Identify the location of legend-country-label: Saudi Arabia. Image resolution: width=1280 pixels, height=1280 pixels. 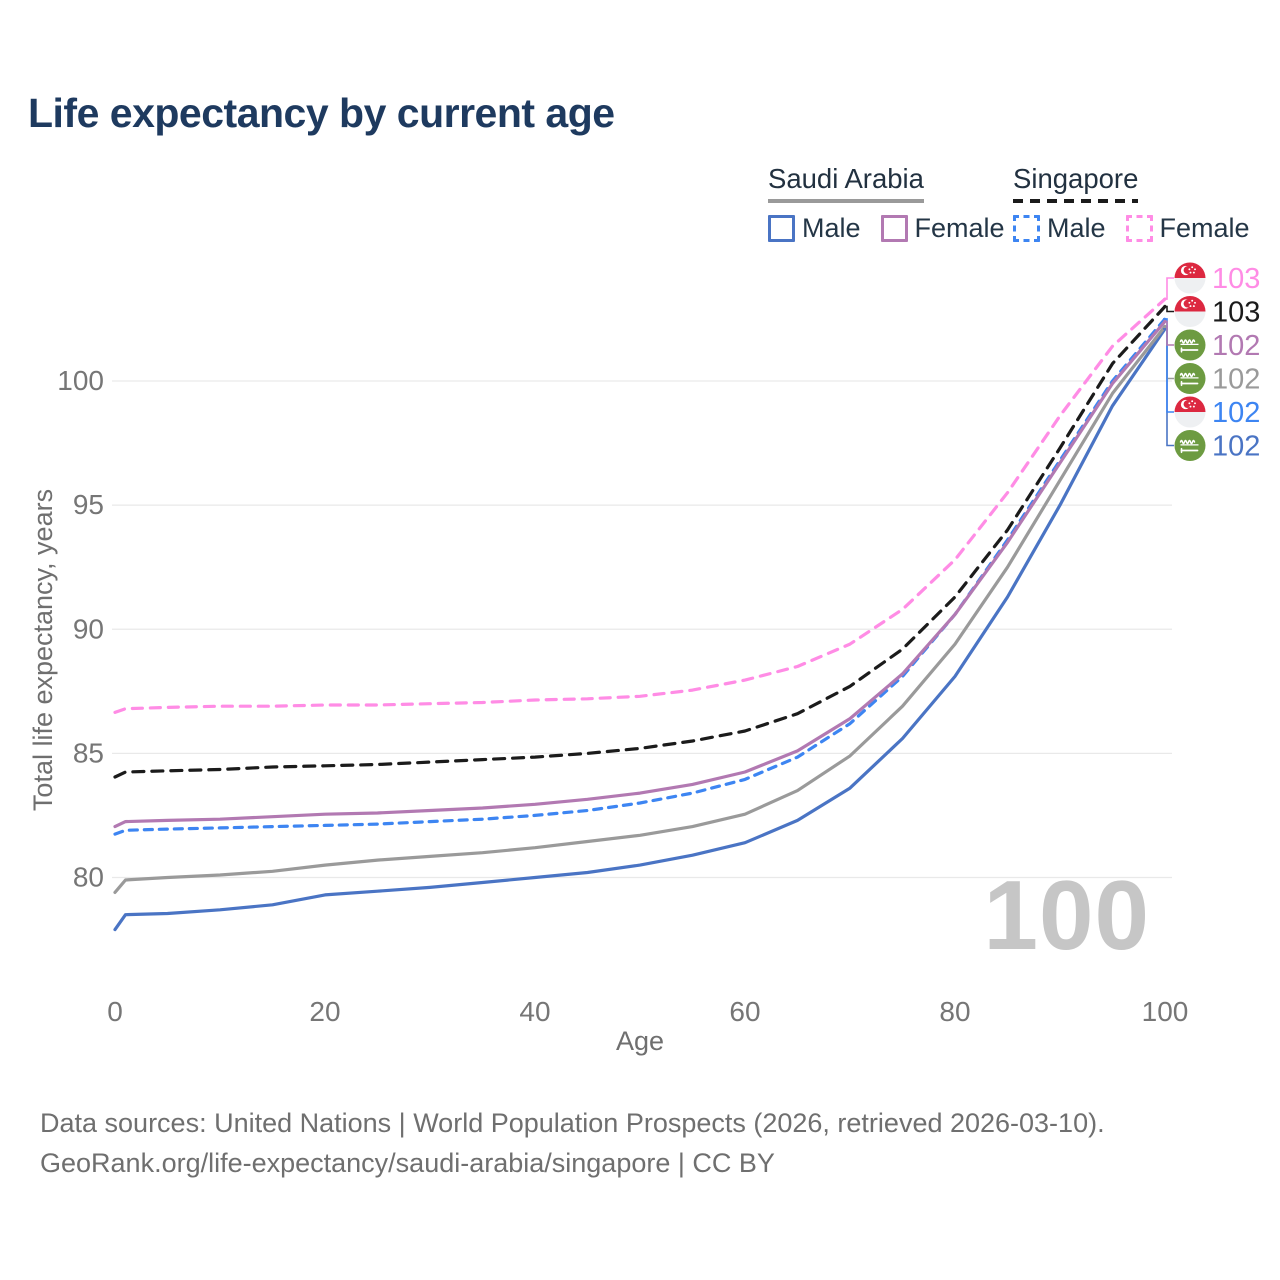
(846, 178).